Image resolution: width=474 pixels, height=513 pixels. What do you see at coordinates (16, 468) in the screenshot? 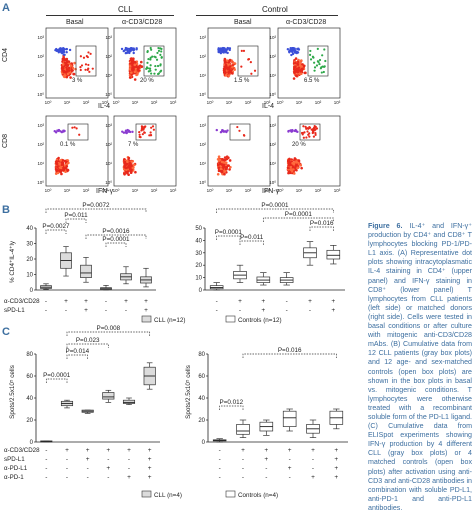
I see `row-label: α-PD-L1` at bounding box center [16, 468].